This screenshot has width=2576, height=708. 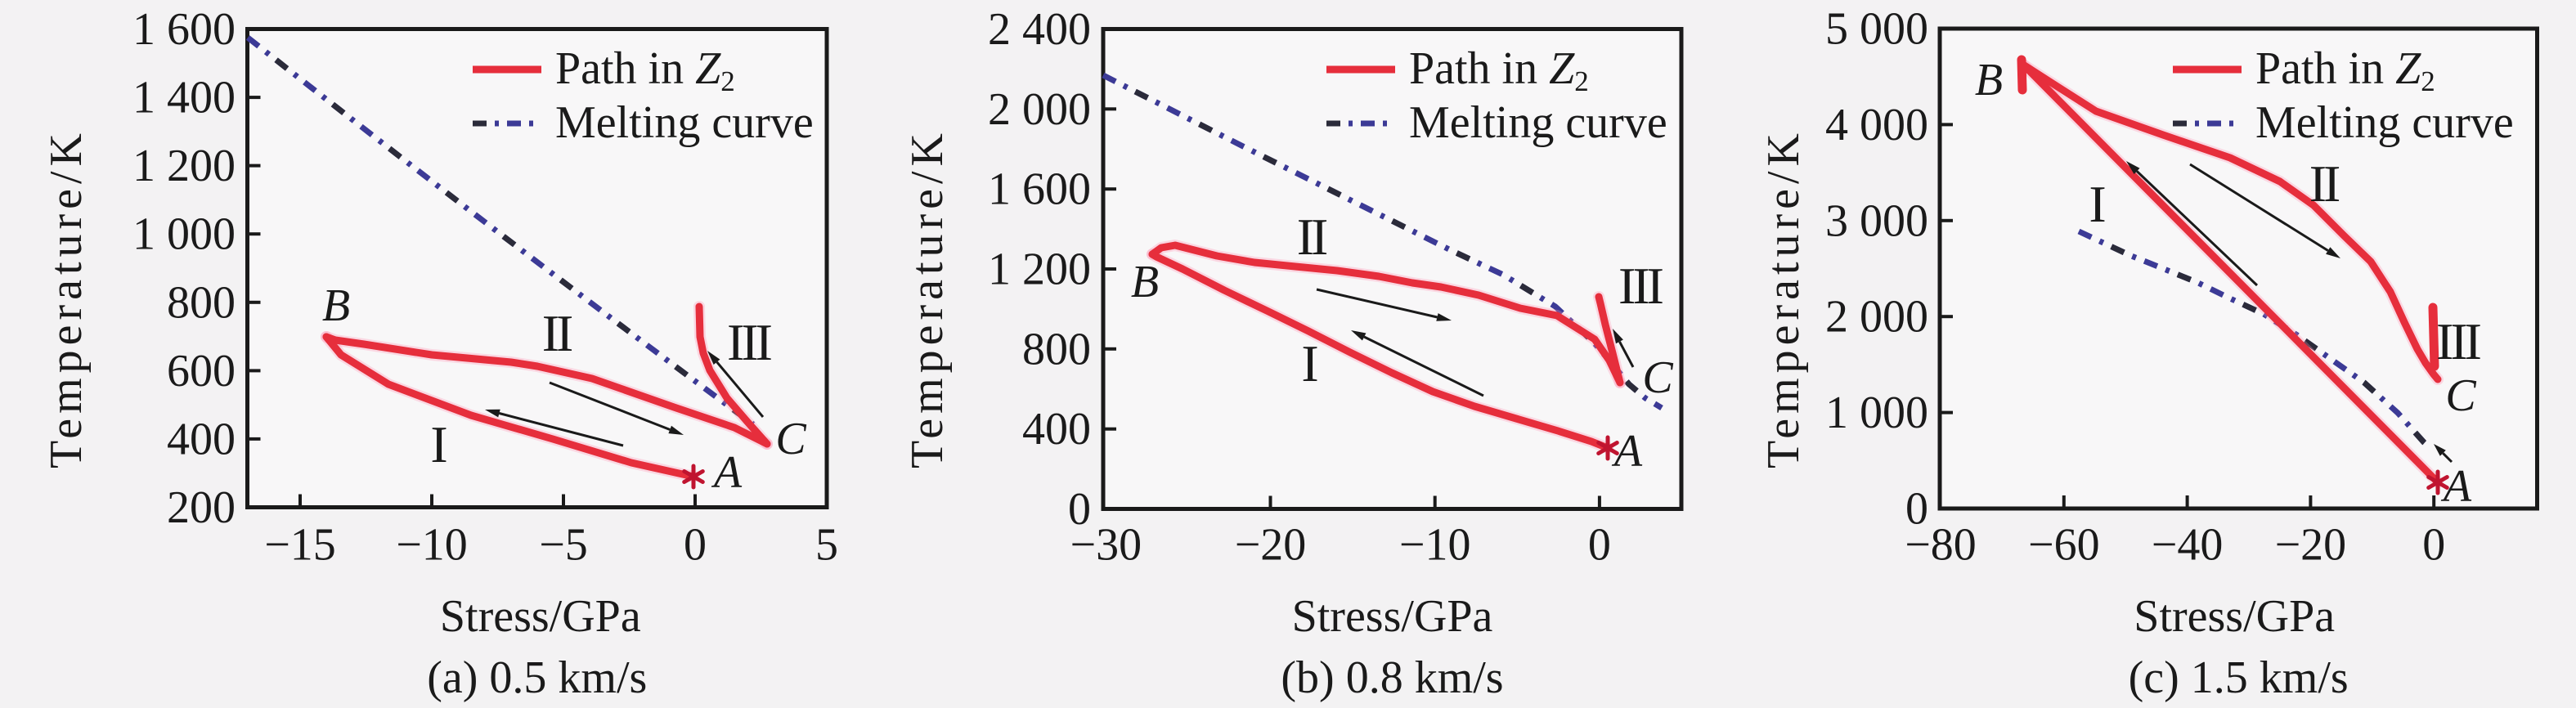 What do you see at coordinates (1876, 220) in the screenshot?
I see `svg-text: 3 000` at bounding box center [1876, 220].